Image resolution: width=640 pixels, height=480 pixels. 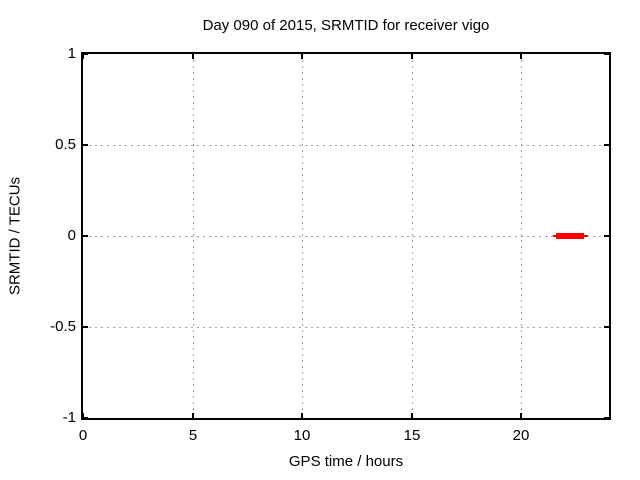 I want to click on y-tick-label: -1, so click(x=69, y=417).